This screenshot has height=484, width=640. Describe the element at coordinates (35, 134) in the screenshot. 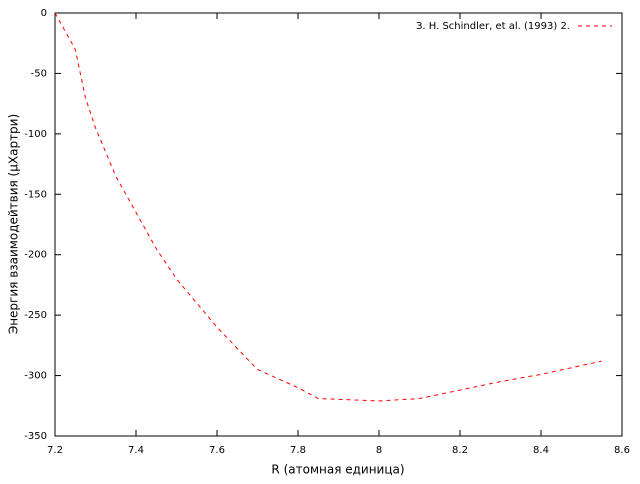

I see `y-tick-label: -100` at that location.